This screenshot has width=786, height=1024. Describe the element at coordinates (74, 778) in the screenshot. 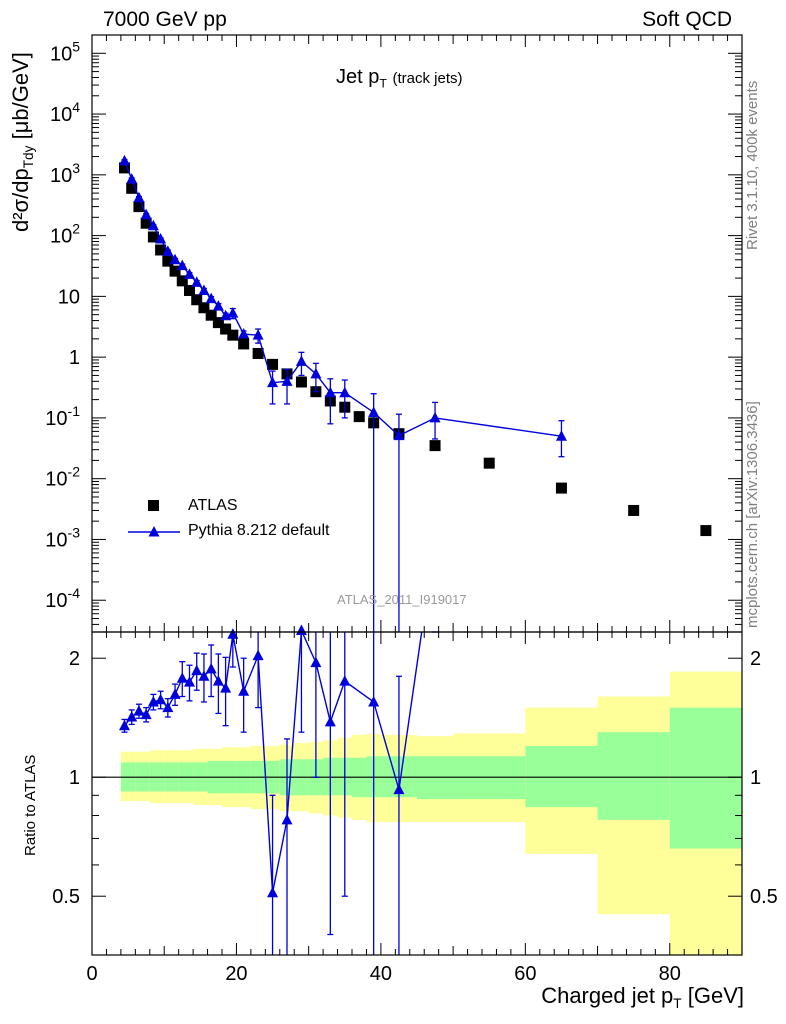

I see `ratio-y-tick-label: 1` at that location.